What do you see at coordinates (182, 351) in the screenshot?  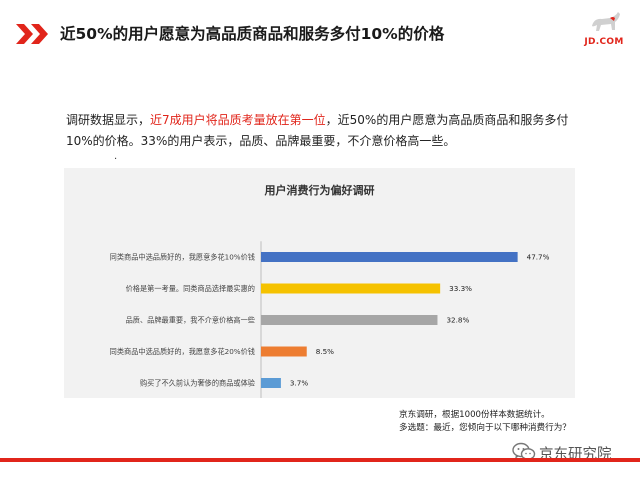 I see `category-label: 同类商品中选品质好的，我愿意多花20%价钱` at bounding box center [182, 351].